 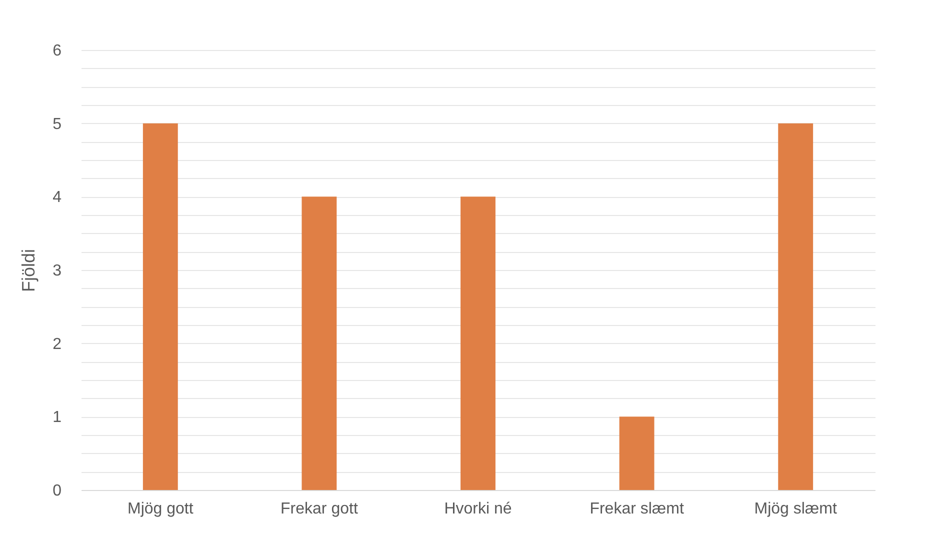 What do you see at coordinates (796, 509) in the screenshot?
I see `x-tick-label: Mjög slæmt` at bounding box center [796, 509].